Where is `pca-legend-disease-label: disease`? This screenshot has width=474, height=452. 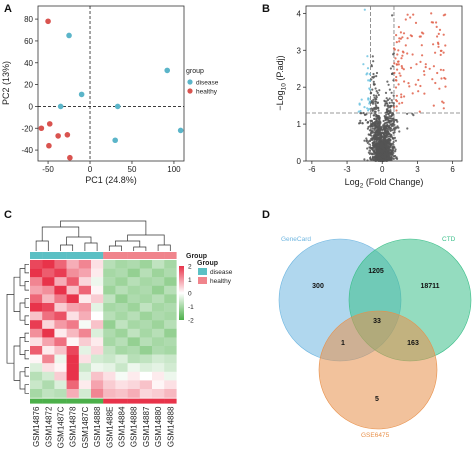 pca-legend-disease-label: disease is located at coordinates (207, 83).